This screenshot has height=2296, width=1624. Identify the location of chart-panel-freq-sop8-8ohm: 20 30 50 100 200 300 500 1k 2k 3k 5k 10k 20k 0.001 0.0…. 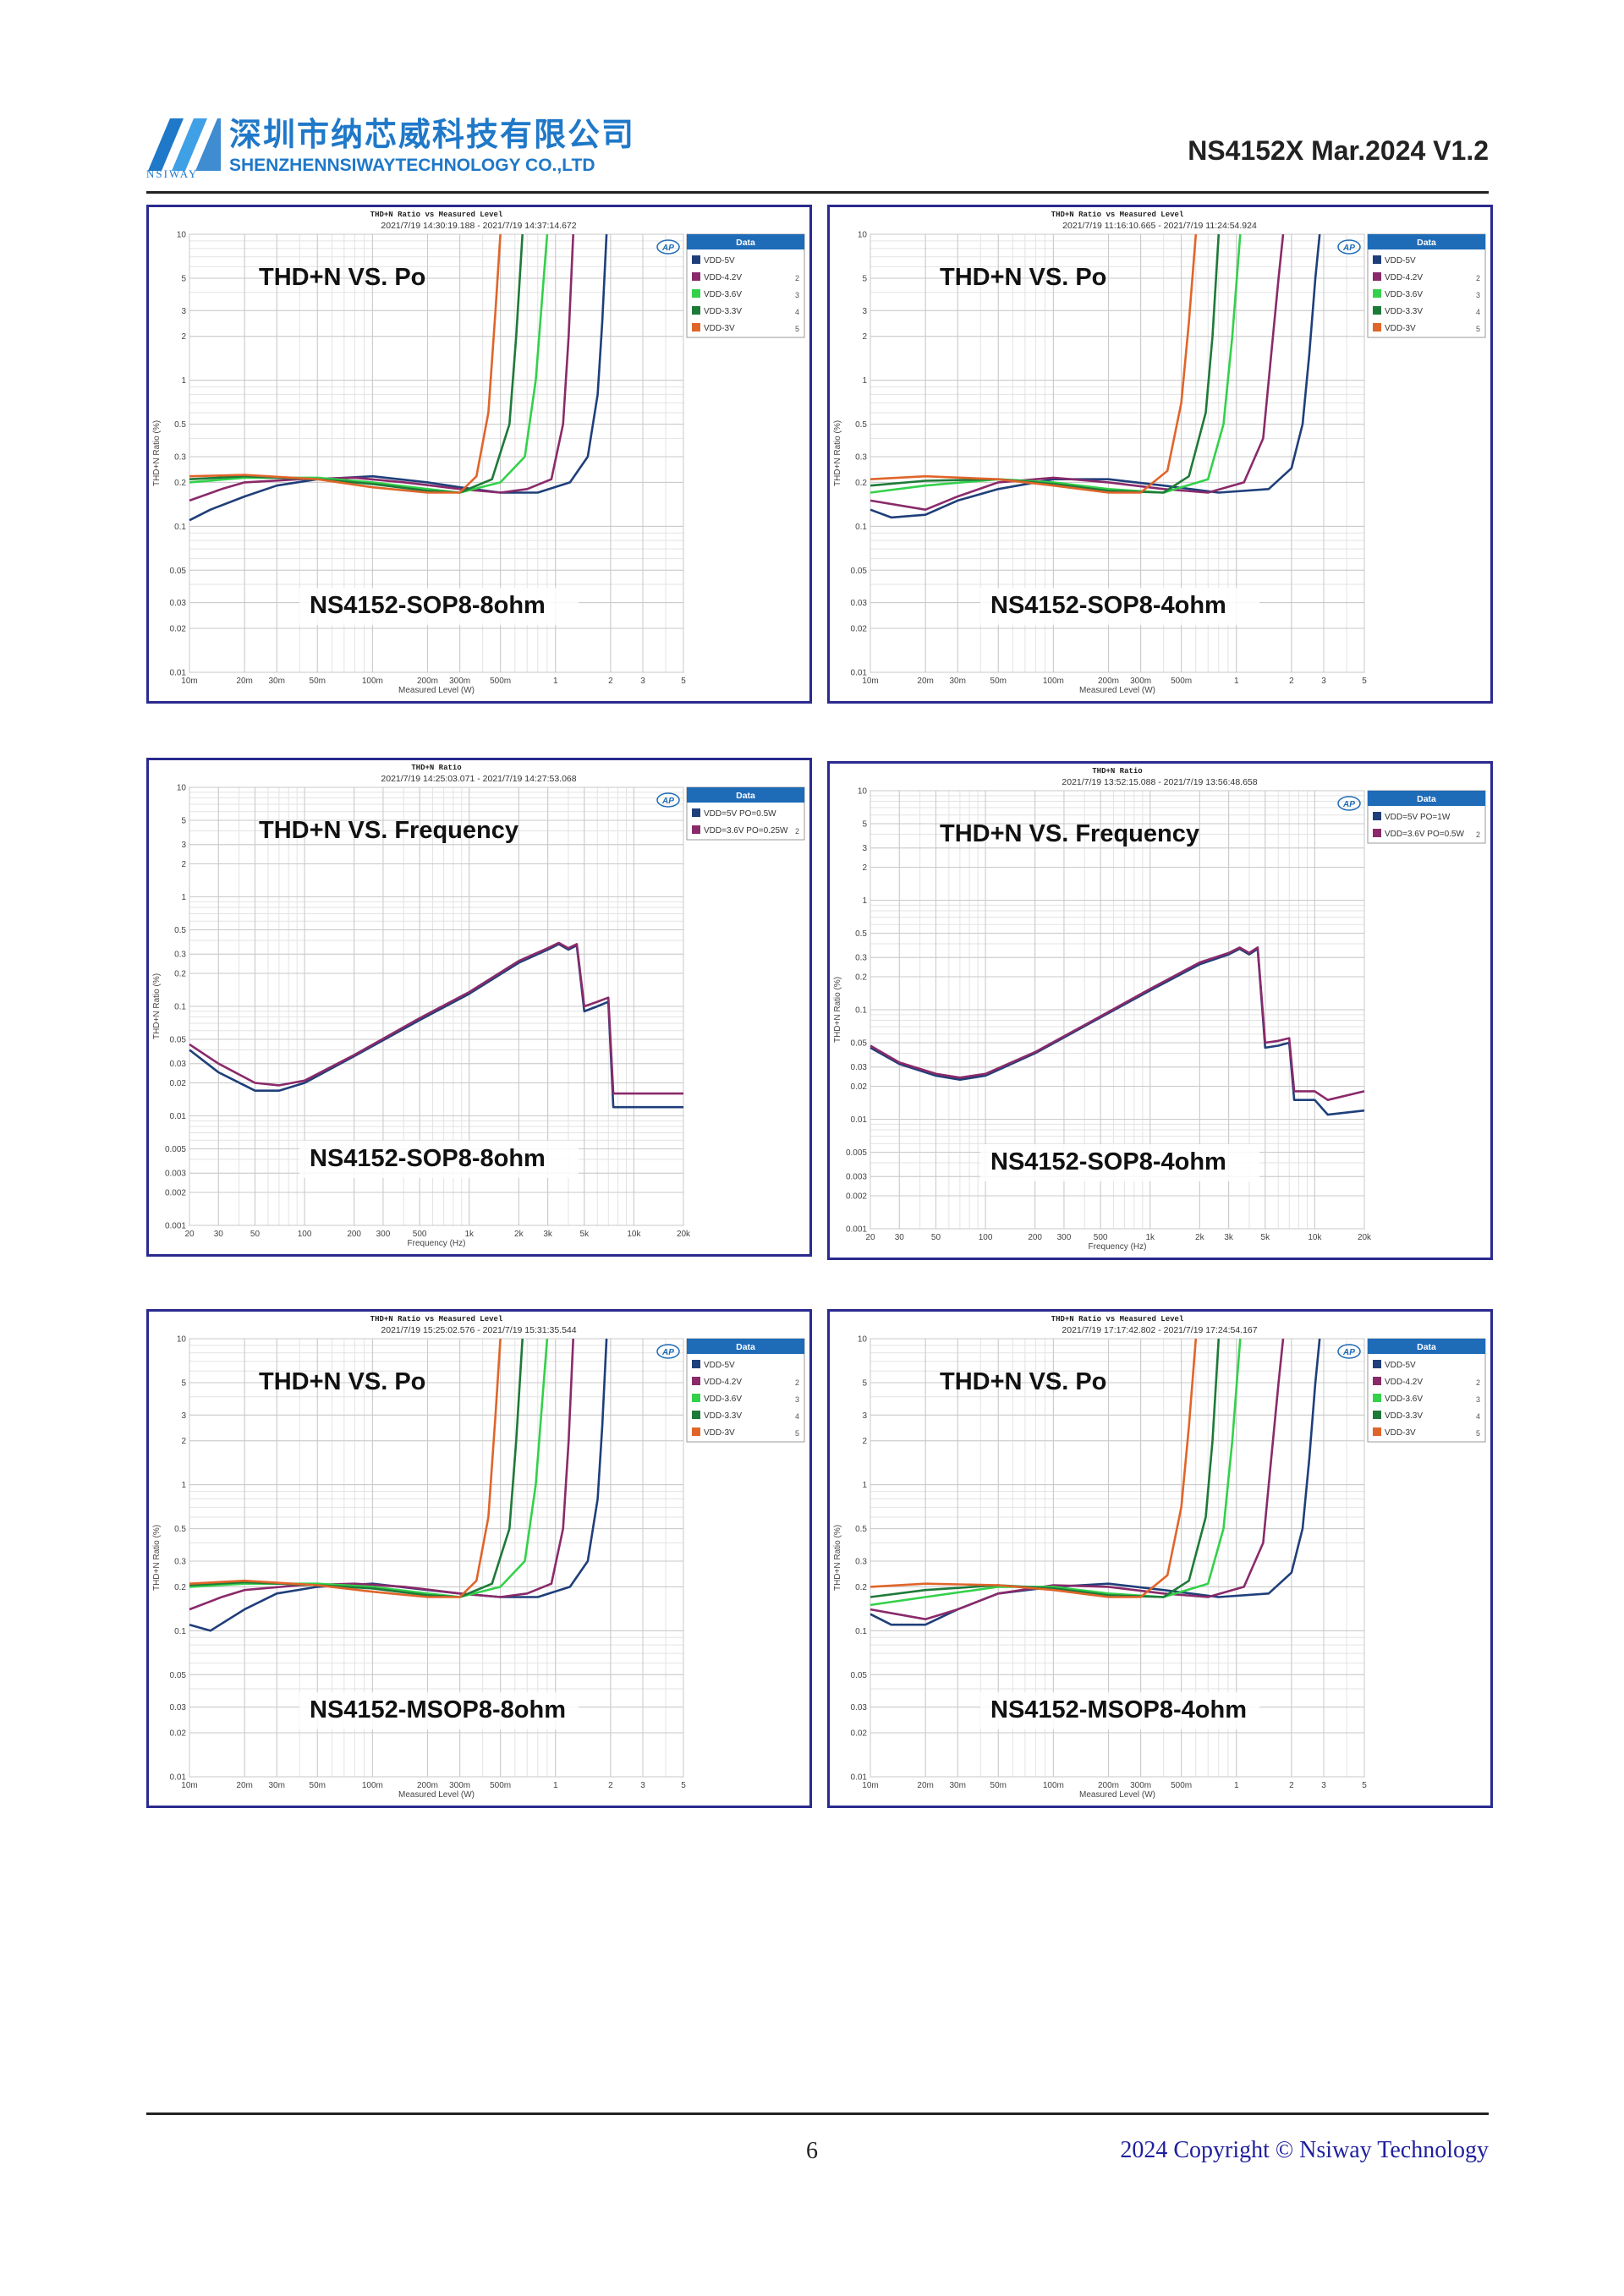
(479, 1008).